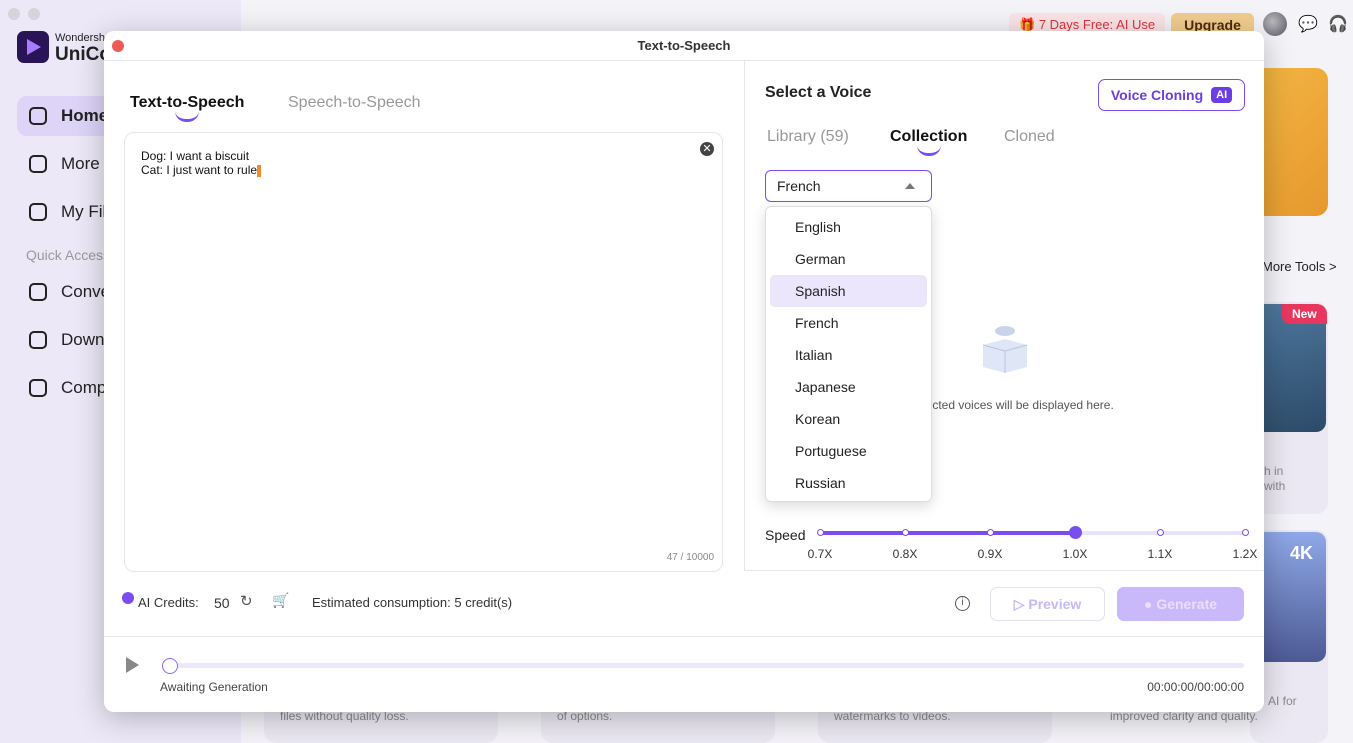 This screenshot has height=743, width=1353. What do you see at coordinates (808, 136) in the screenshot?
I see `tab-library: Library (59)` at bounding box center [808, 136].